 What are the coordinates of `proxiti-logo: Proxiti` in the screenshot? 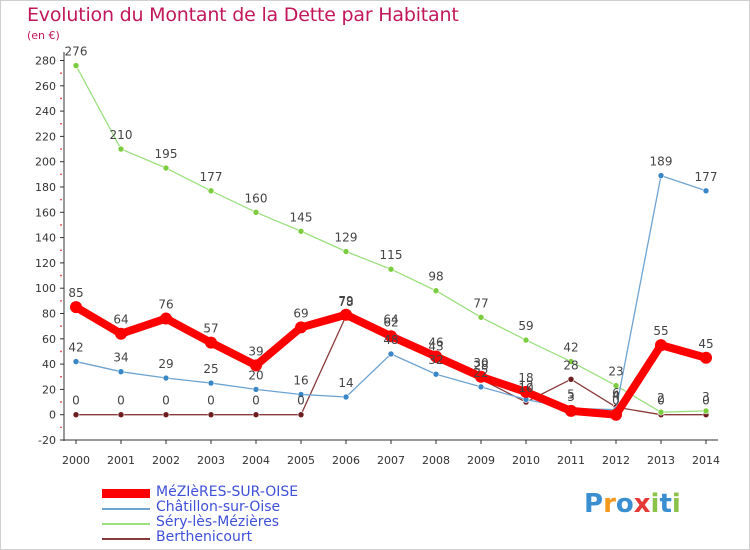 It's located at (632, 504).